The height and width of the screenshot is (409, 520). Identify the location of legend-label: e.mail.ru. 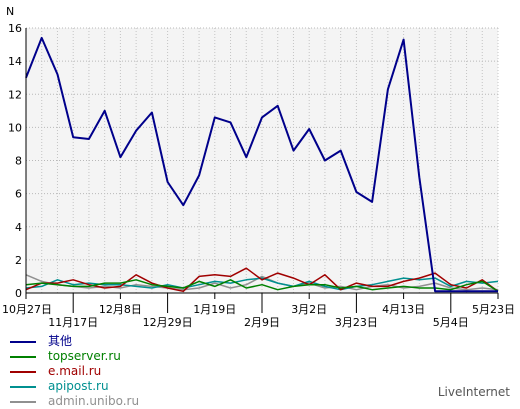
(75, 371).